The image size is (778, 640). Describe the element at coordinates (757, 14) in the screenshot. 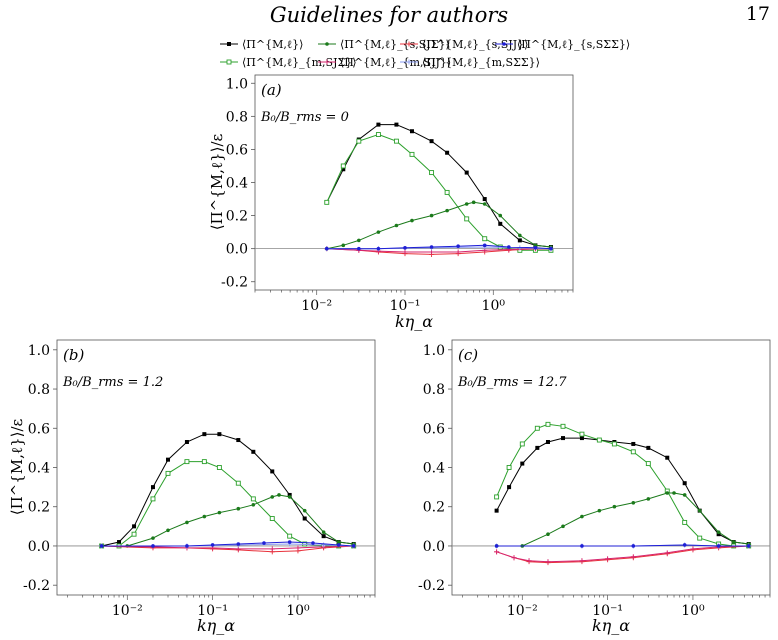

I see `page-number: 17` at that location.